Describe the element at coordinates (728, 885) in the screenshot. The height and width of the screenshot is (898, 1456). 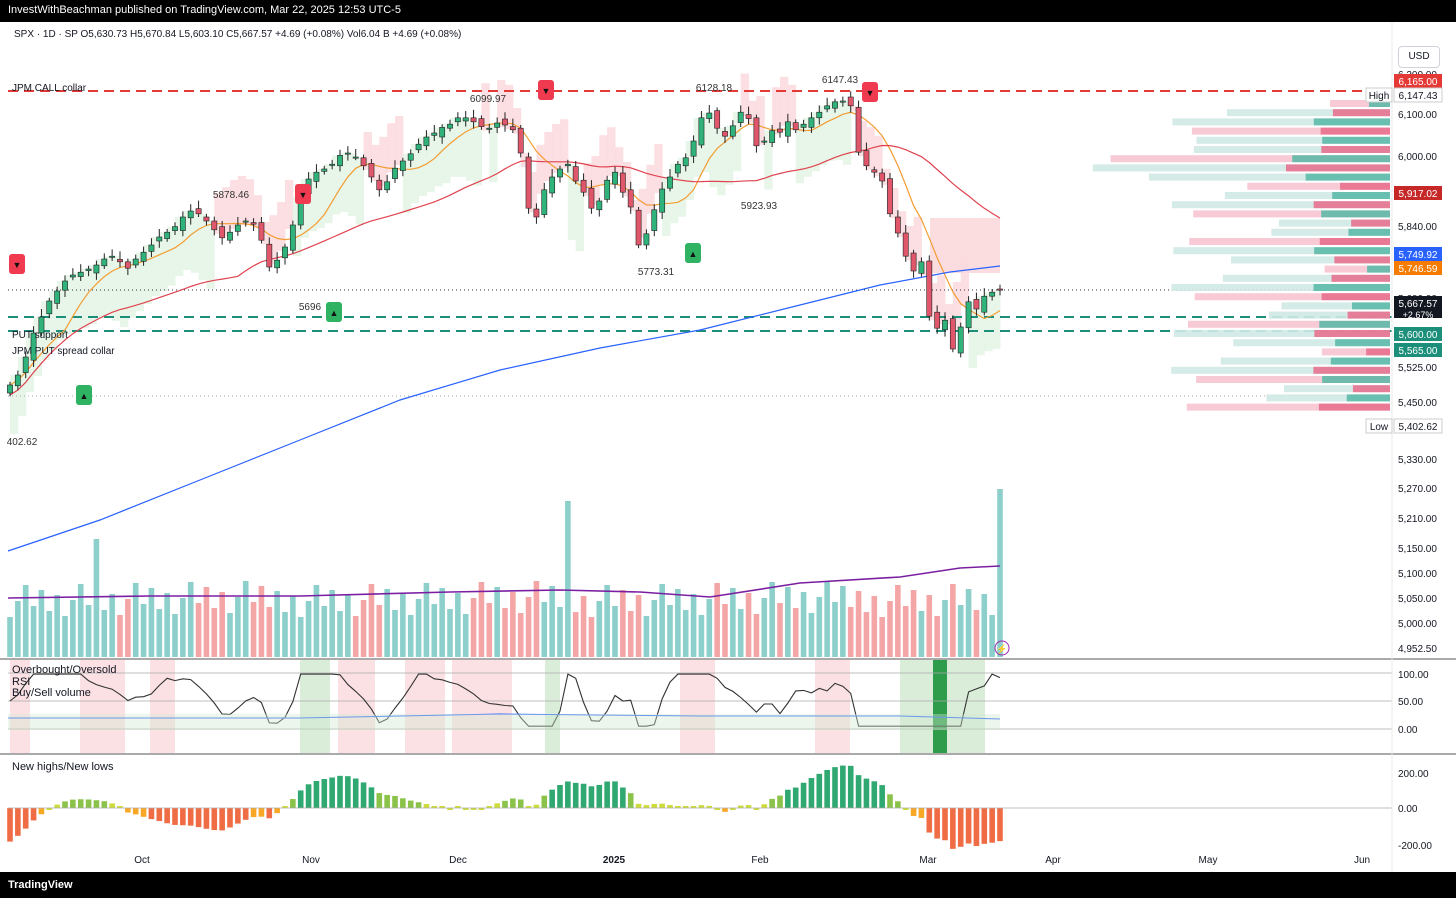
I see `footer-bar: TradingView` at that location.